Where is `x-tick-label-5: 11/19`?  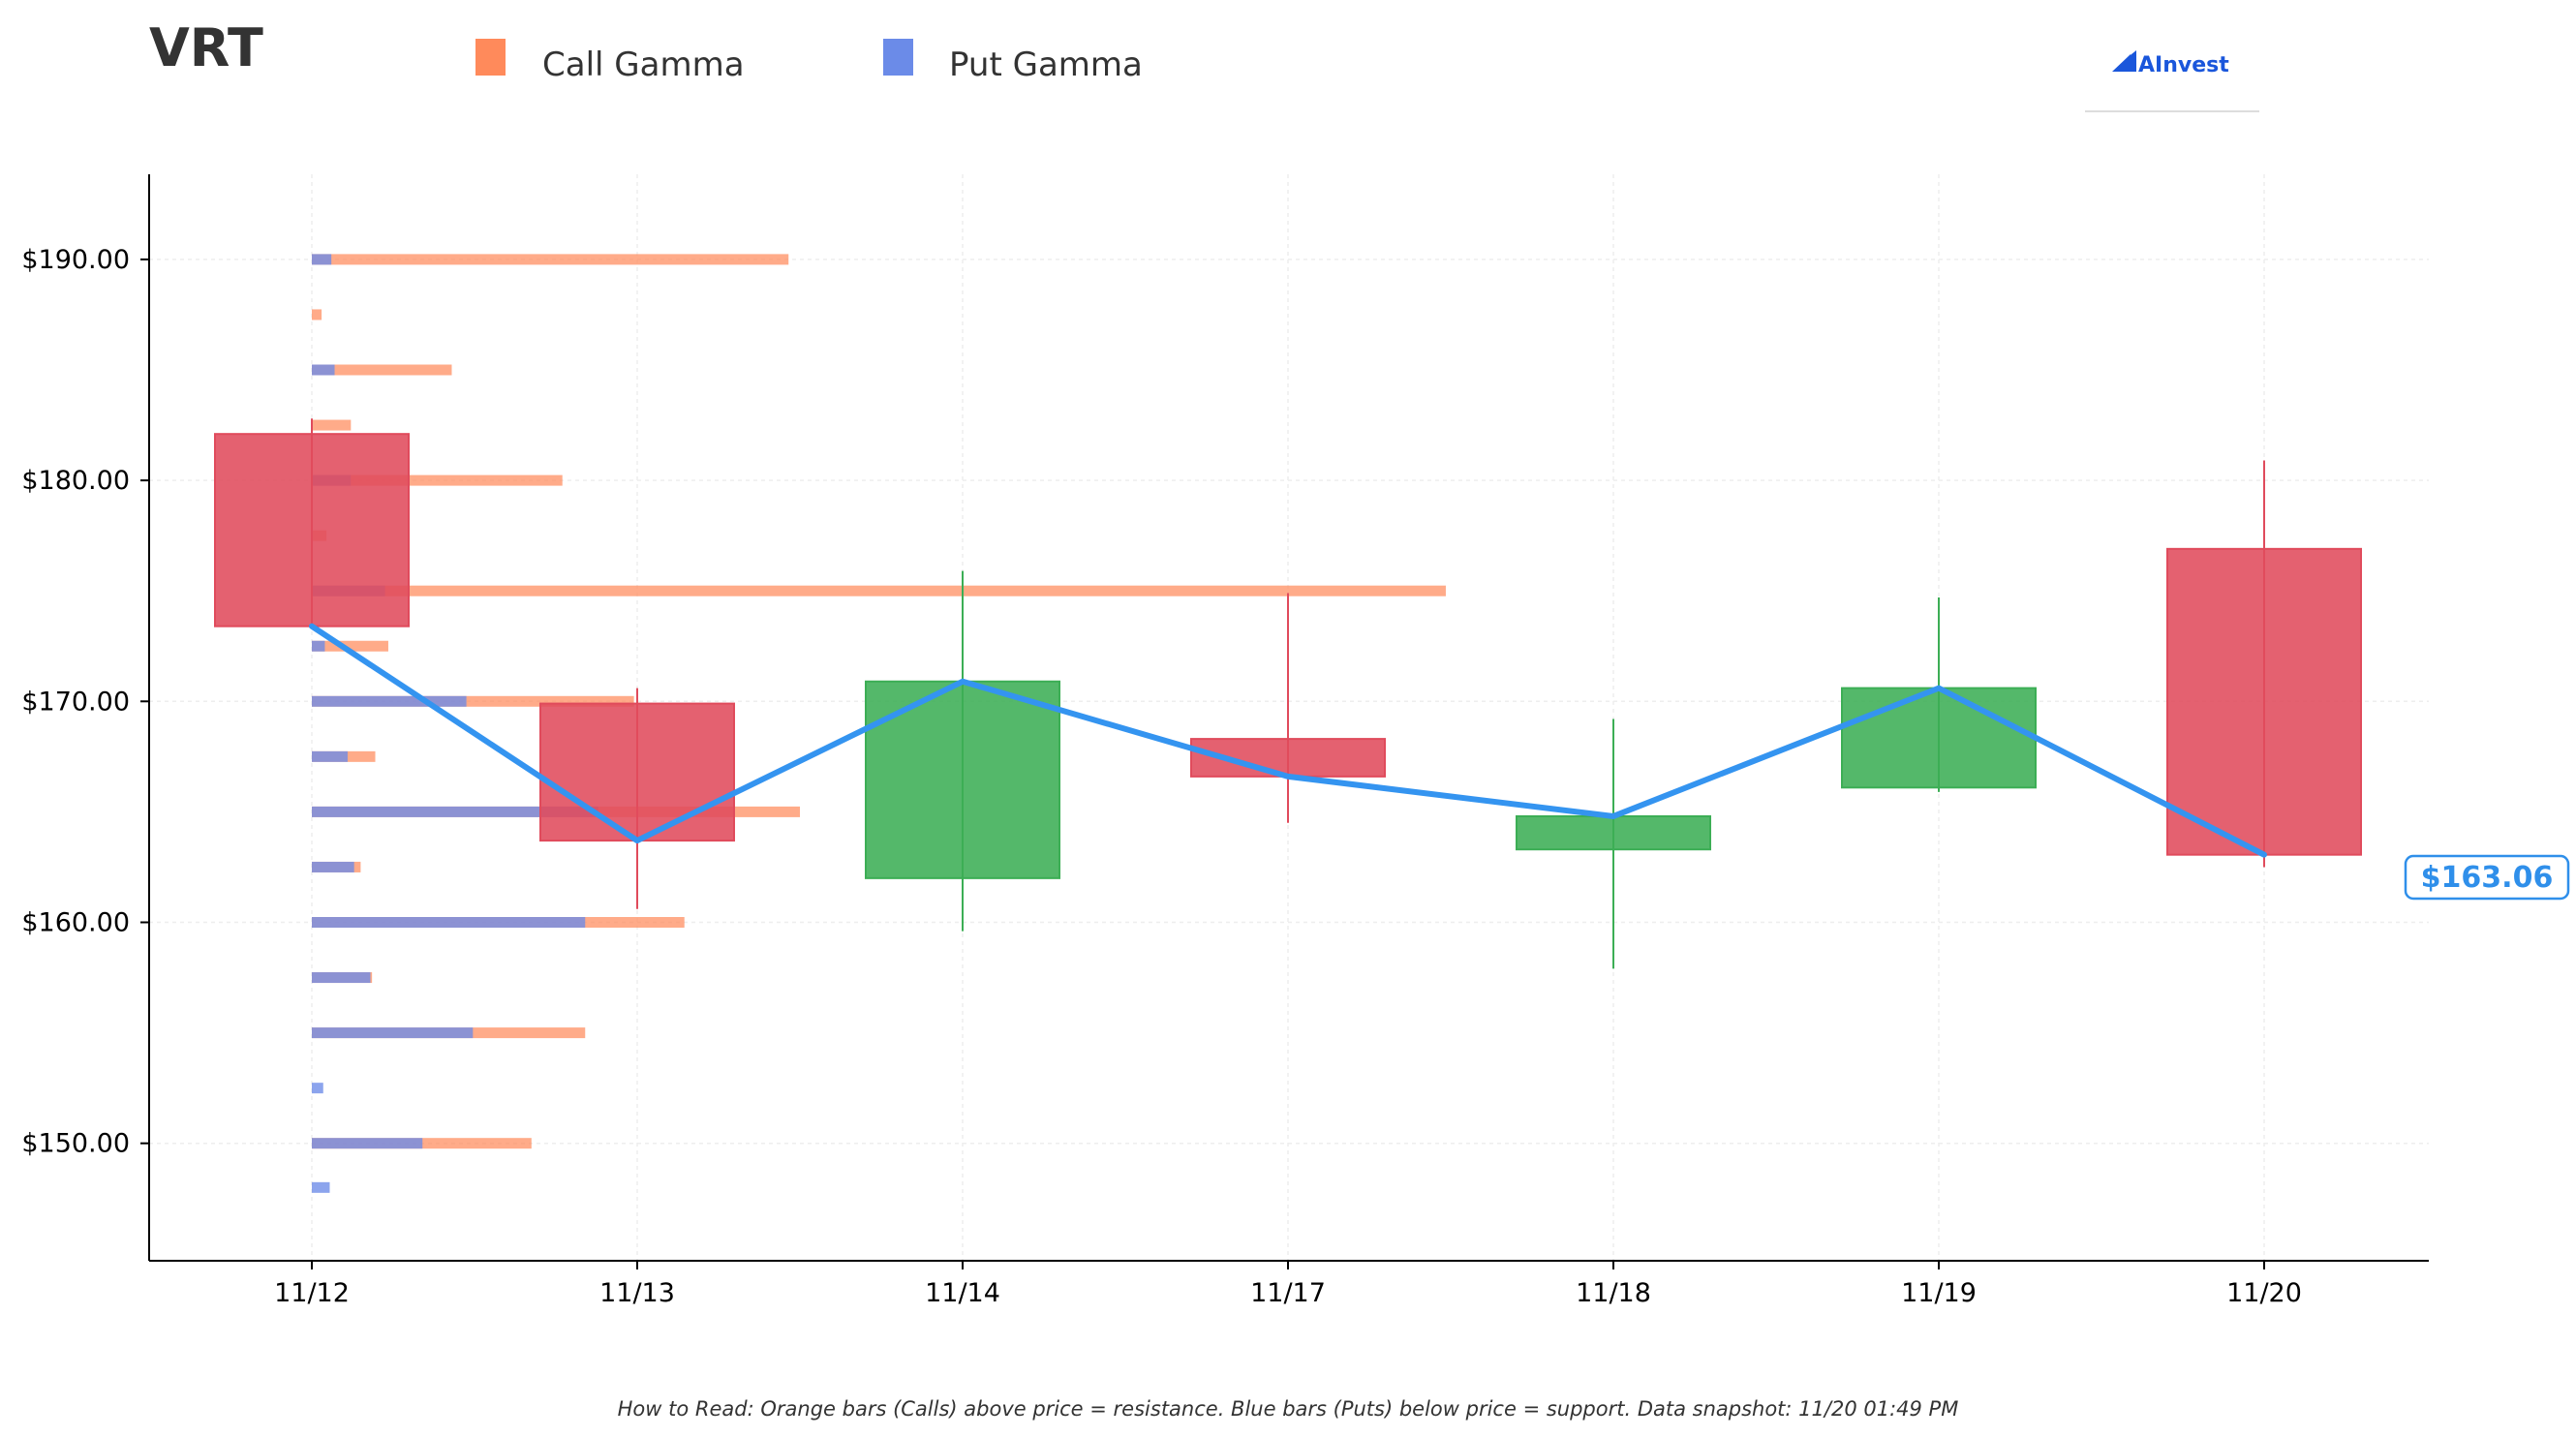
x-tick-label-5: 11/19 is located at coordinates (1939, 1293).